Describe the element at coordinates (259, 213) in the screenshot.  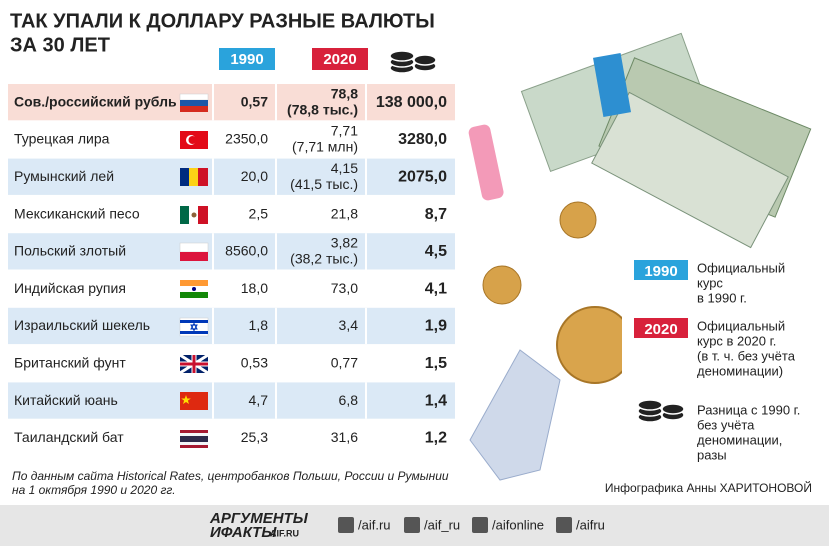
I see `rate-1990: 2,5` at that location.